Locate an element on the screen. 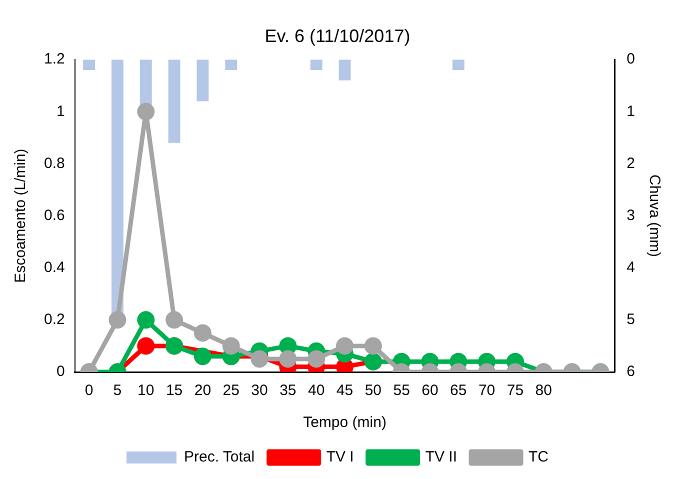 The height and width of the screenshot is (479, 687). y2-tick-label: 1 is located at coordinates (630, 111).